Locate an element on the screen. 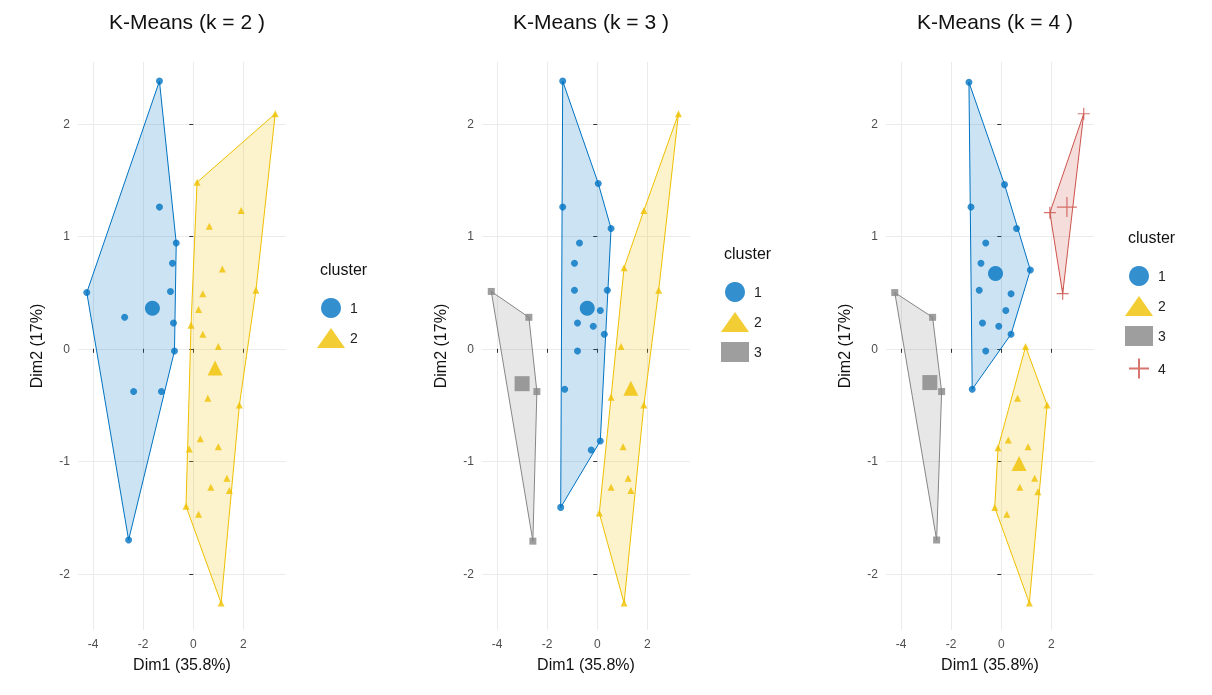  chart-title: K-Means (k = 2 ) is located at coordinates (187, 21).